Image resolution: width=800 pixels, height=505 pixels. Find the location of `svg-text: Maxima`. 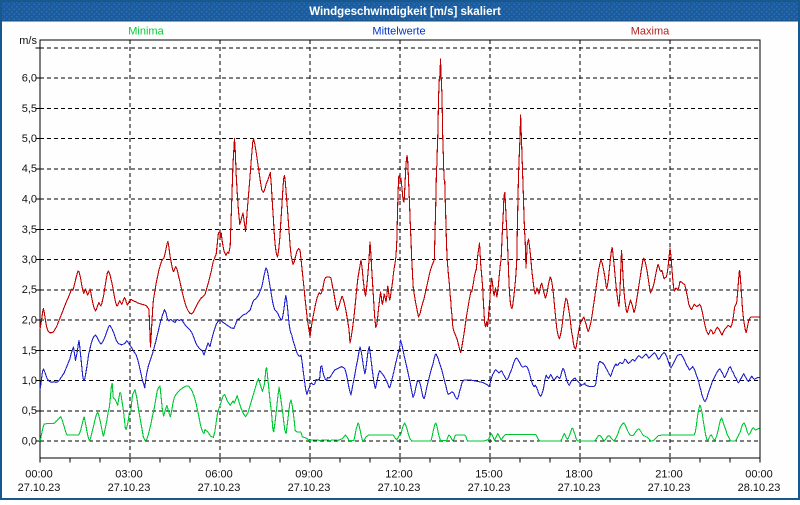

svg-text: Maxima is located at coordinates (650, 32).